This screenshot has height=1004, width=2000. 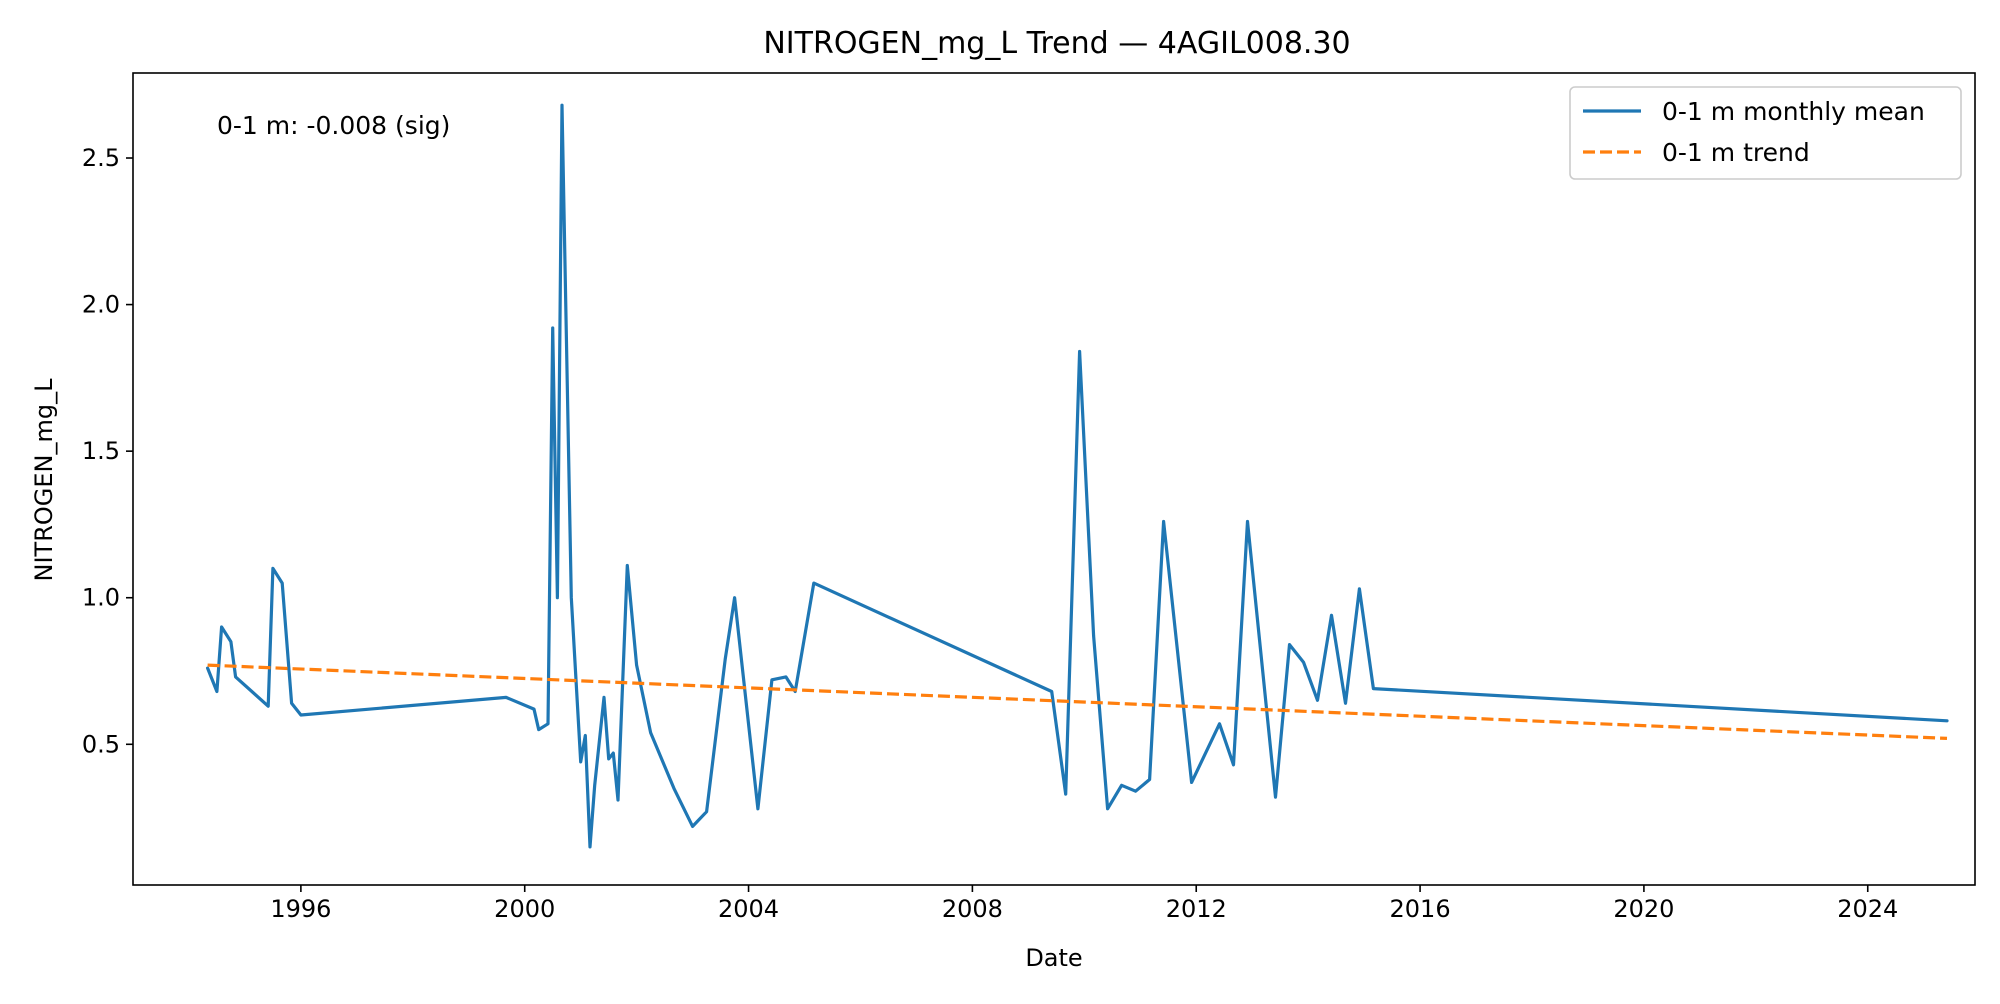 What do you see at coordinates (44, 480) in the screenshot?
I see `y-axis-label: NITROGEN_mg_L` at bounding box center [44, 480].